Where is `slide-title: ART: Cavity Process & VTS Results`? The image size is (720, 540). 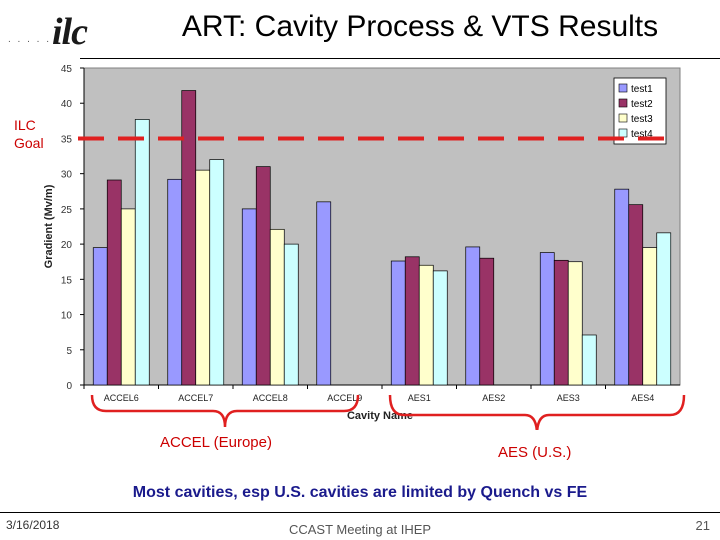
slide-title: ART: Cavity Process & VTS Results is located at coordinates (420, 26).